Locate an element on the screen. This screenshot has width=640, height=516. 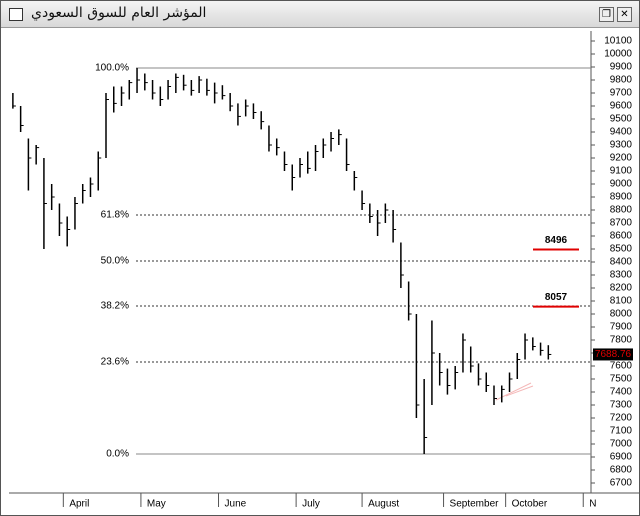
x-tick-label: July is located at coordinates (311, 504).